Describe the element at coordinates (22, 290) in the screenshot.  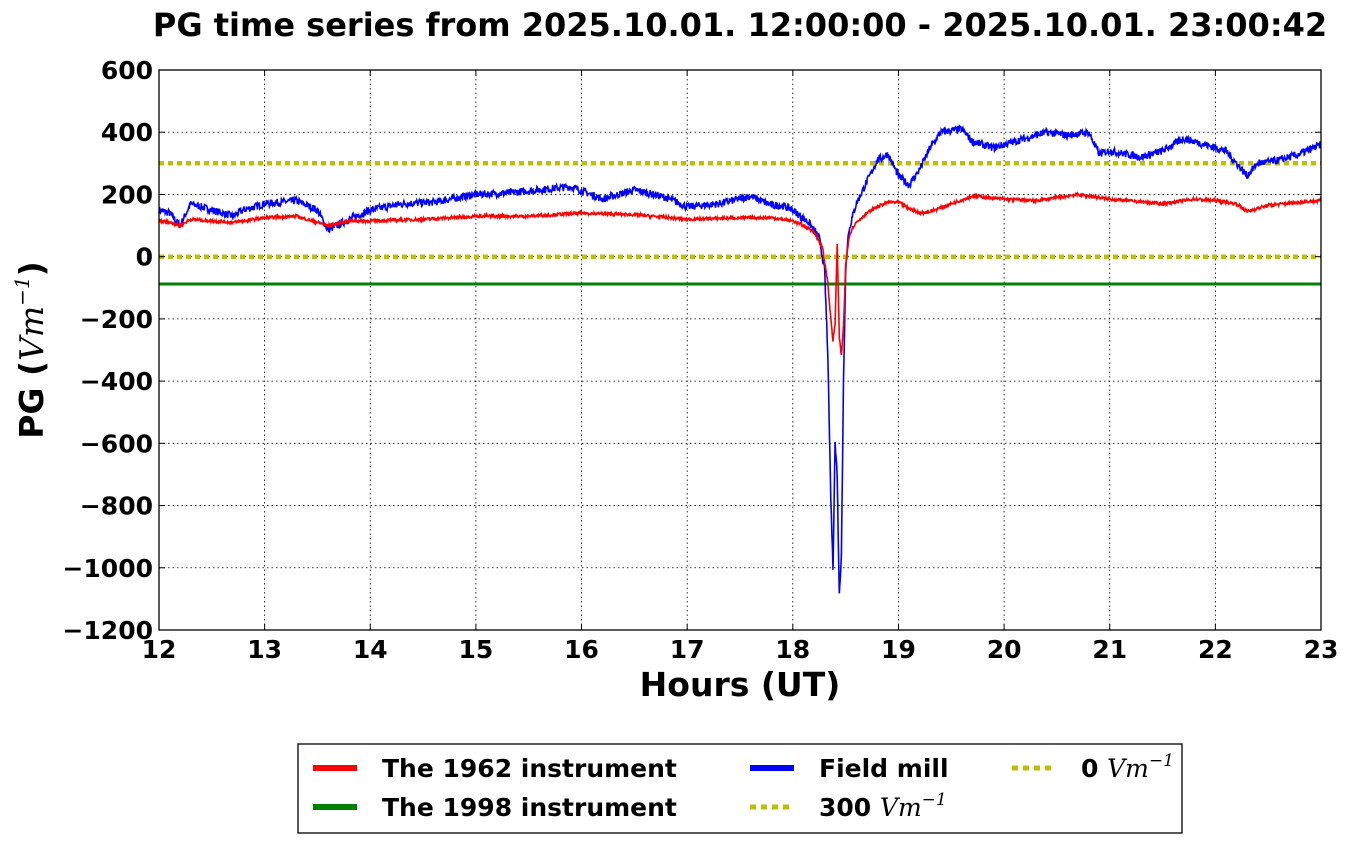
I see `y-axis-label-exponent: −1` at that location.